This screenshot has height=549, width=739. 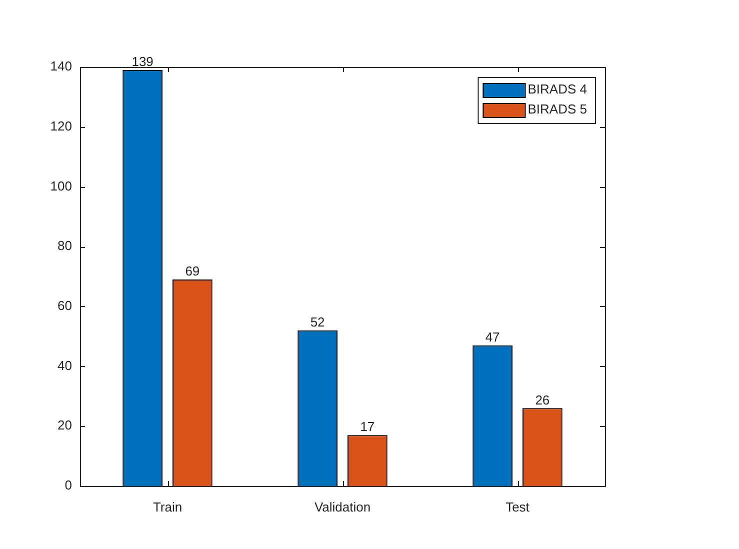 What do you see at coordinates (143, 62) in the screenshot?
I see `data-label: 139` at bounding box center [143, 62].